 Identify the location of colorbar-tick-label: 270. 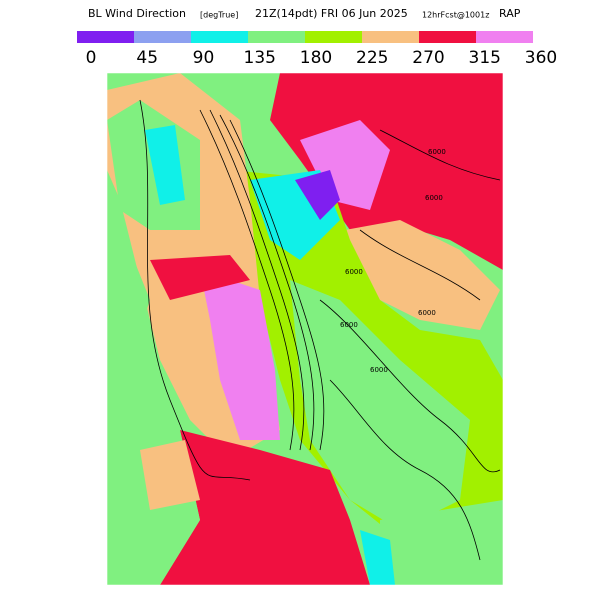
(428, 58).